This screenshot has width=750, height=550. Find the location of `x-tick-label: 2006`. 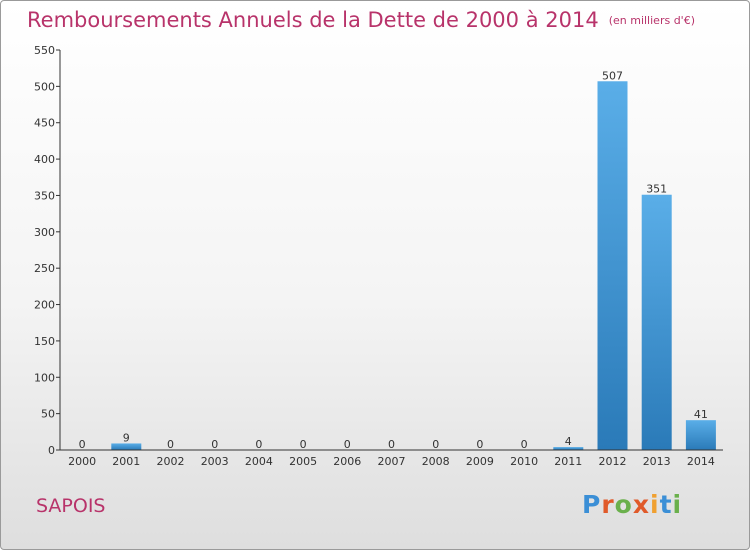

x-tick-label: 2006 is located at coordinates (347, 461).